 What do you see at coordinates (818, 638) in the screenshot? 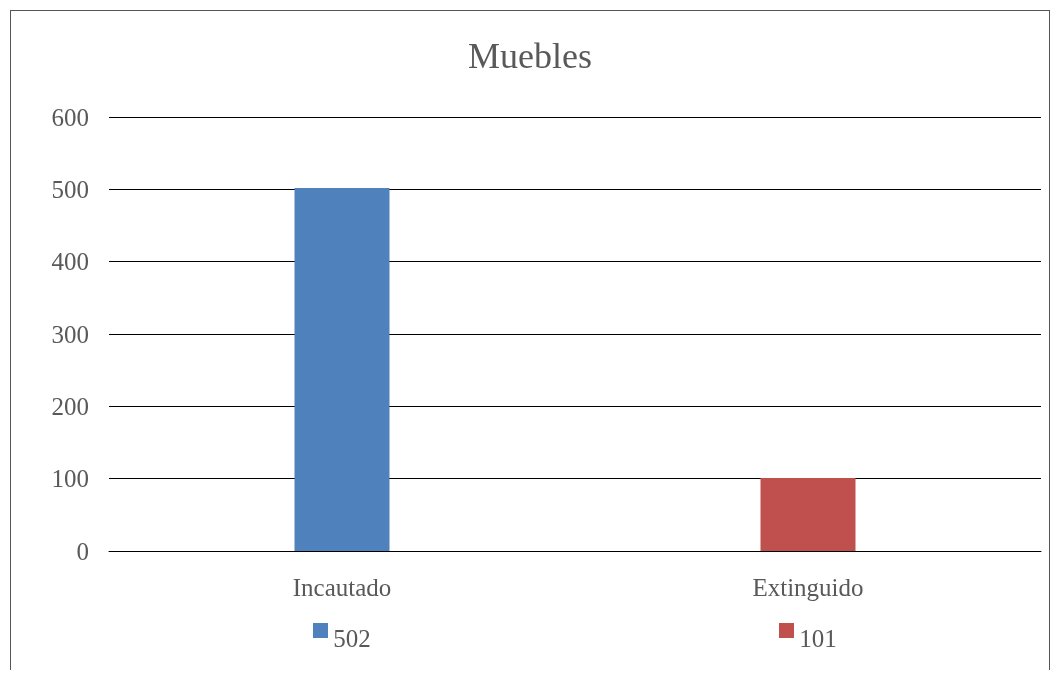
I see `data-label: 101` at bounding box center [818, 638].